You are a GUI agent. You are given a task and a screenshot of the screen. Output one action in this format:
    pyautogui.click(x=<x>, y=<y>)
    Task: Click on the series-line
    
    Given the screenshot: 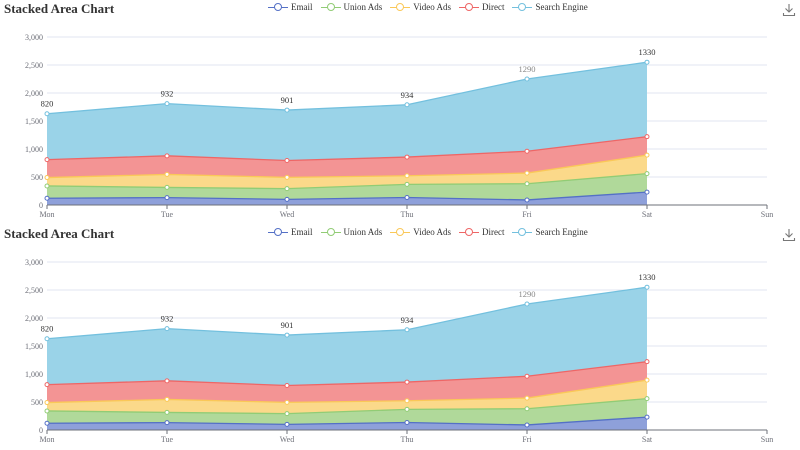 What is the action you would take?
    pyautogui.click(x=347, y=196)
    